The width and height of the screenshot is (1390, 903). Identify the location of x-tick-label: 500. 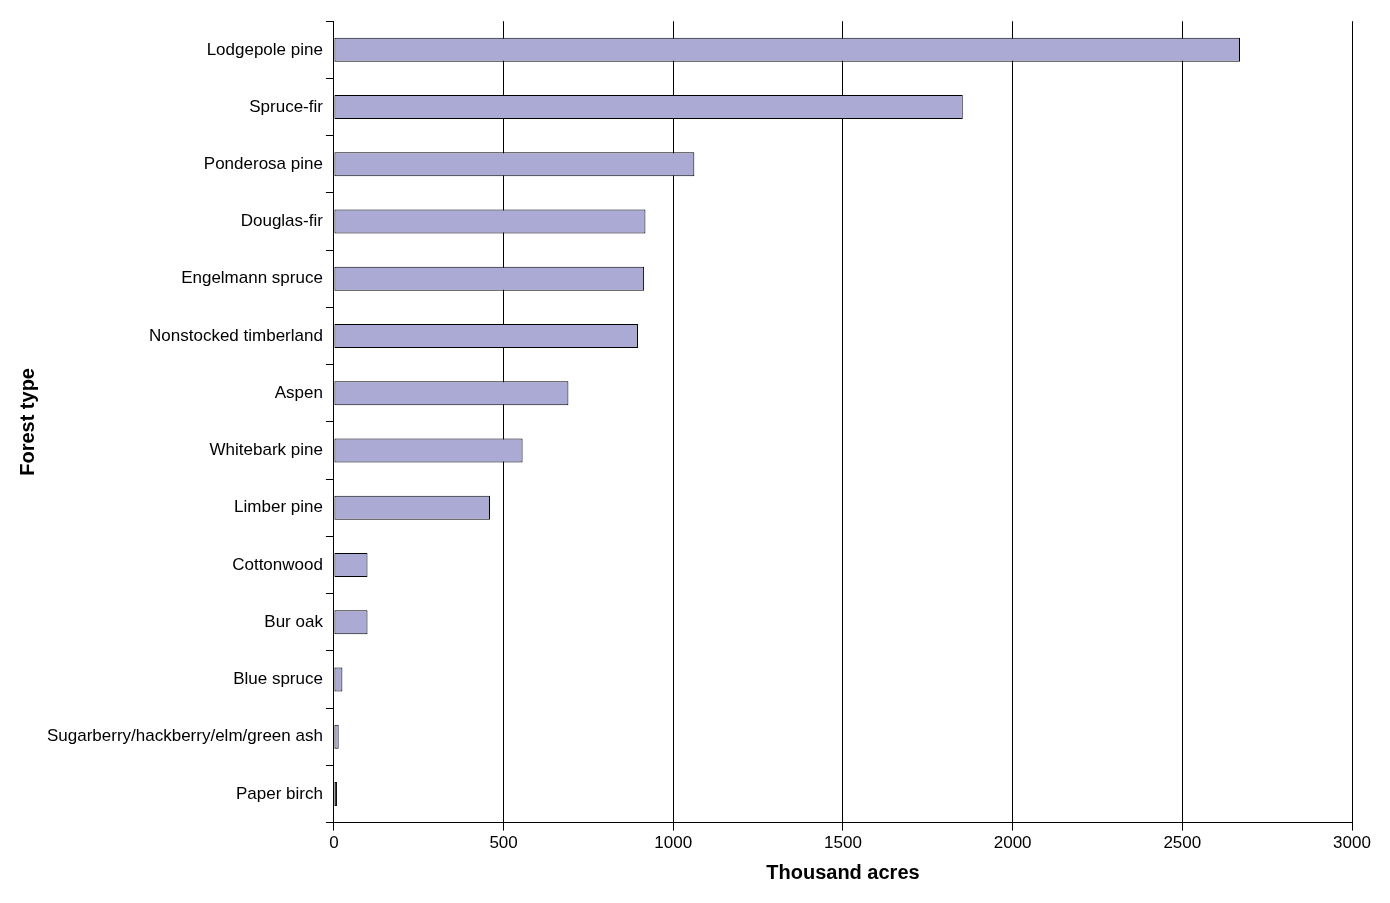
(503, 843).